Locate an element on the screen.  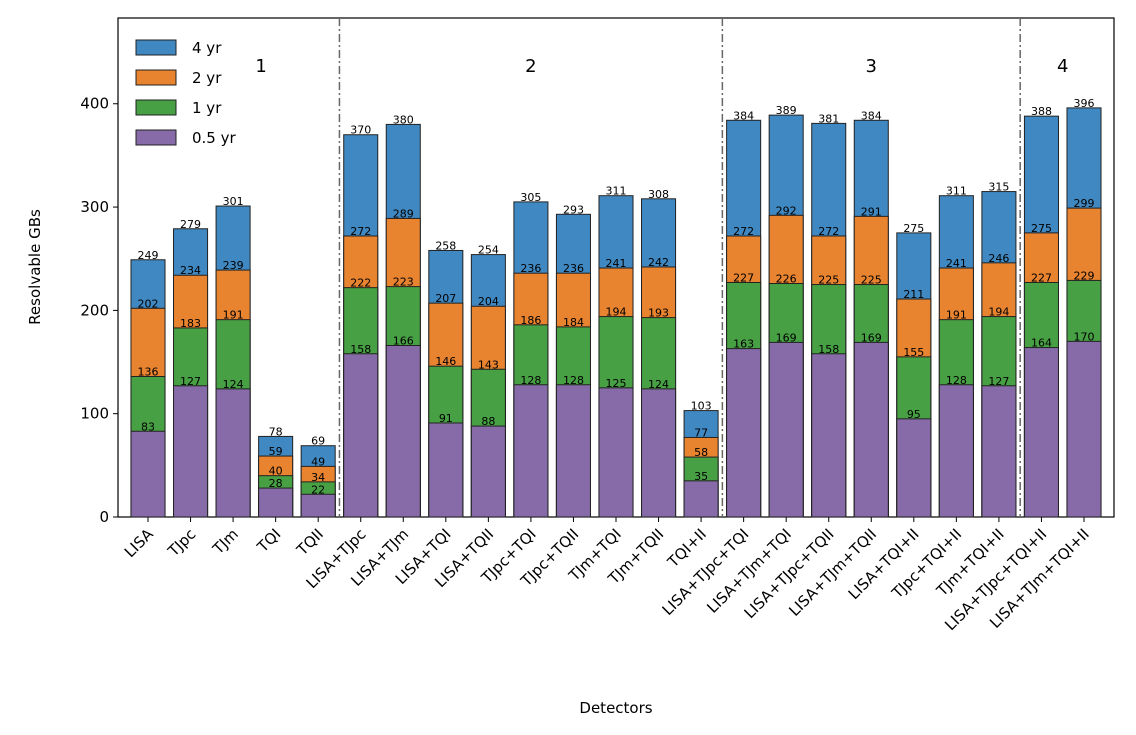
value-label: 77 is located at coordinates (701, 432).